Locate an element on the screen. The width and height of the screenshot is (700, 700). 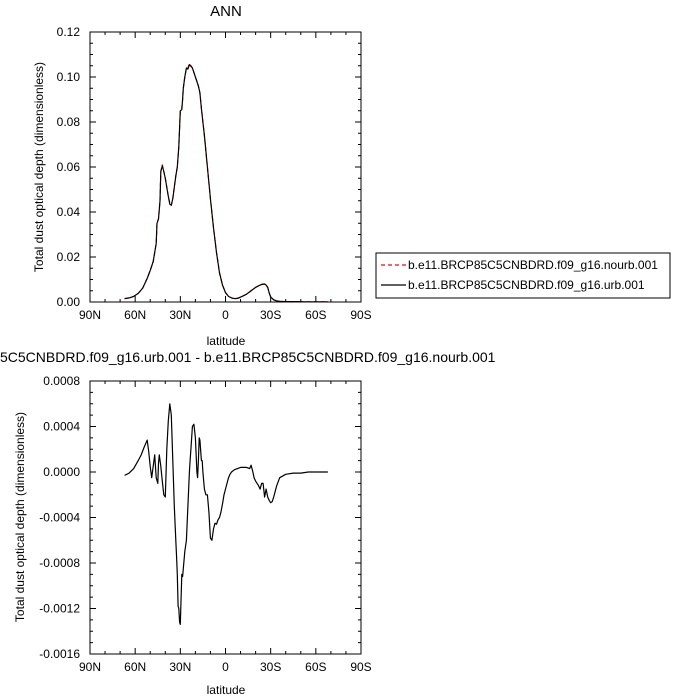
y-tick-label: 0.00 is located at coordinates (69, 302).